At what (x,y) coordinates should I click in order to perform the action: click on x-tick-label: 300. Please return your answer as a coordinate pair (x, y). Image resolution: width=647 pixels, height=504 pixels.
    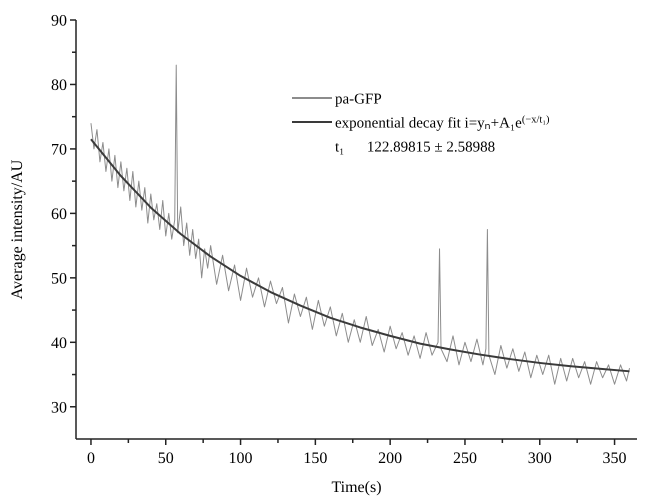
    Looking at the image, I should click on (540, 458).